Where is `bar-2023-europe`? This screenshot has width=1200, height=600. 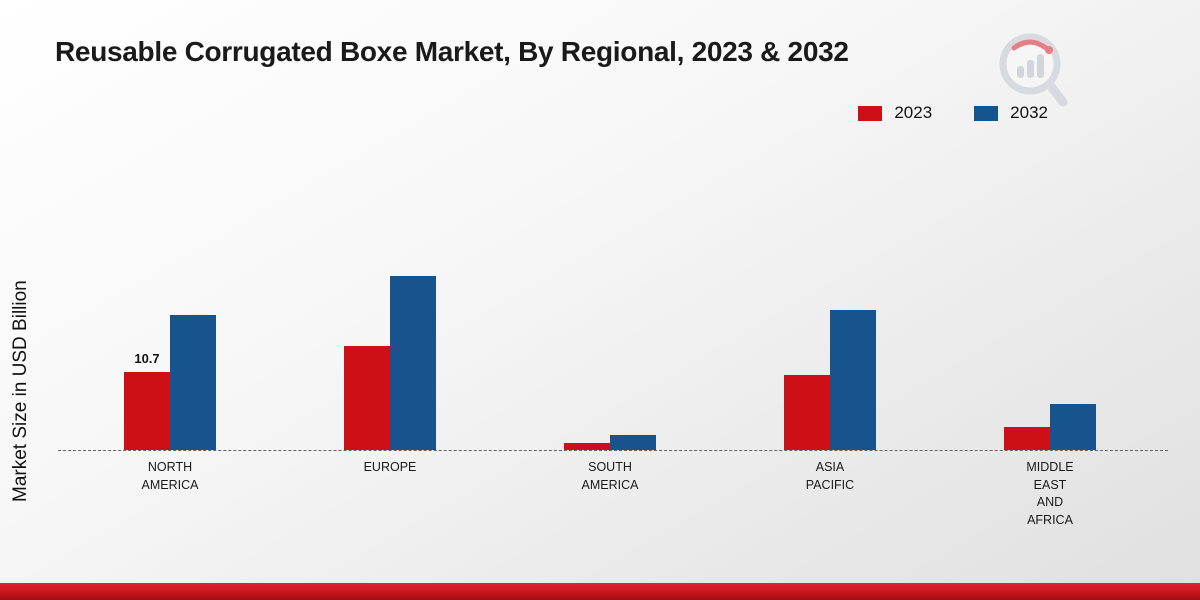
bar-2023-europe is located at coordinates (367, 397).